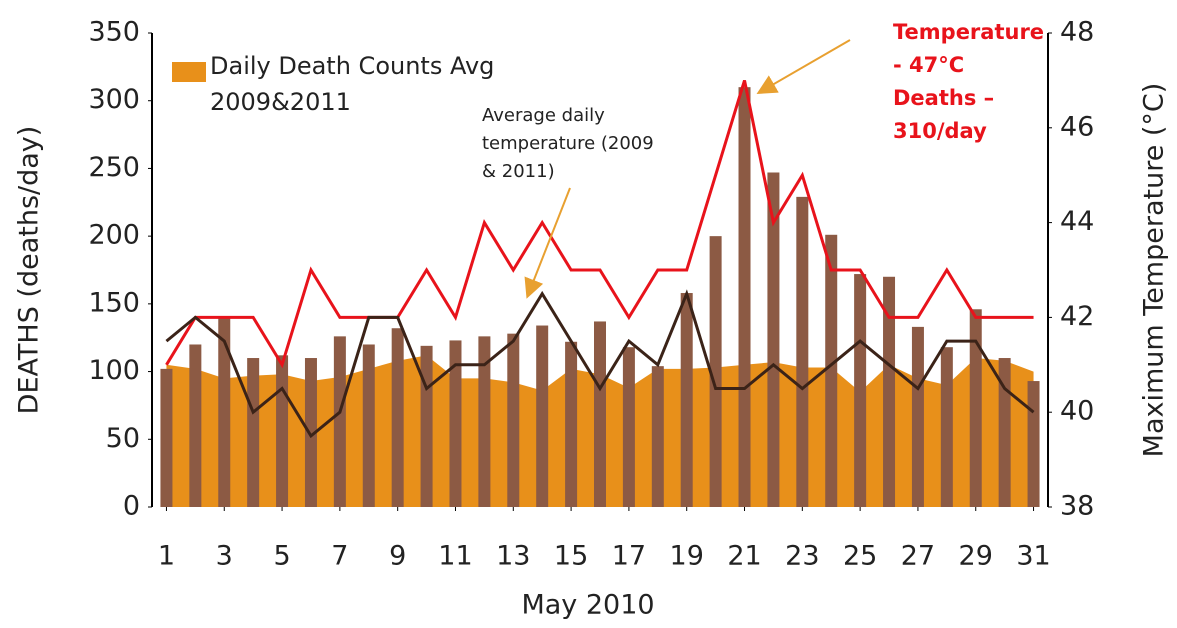 This screenshot has height=628, width=1177. What do you see at coordinates (281, 556) in the screenshot?
I see `x-tick-label: 5` at bounding box center [281, 556].